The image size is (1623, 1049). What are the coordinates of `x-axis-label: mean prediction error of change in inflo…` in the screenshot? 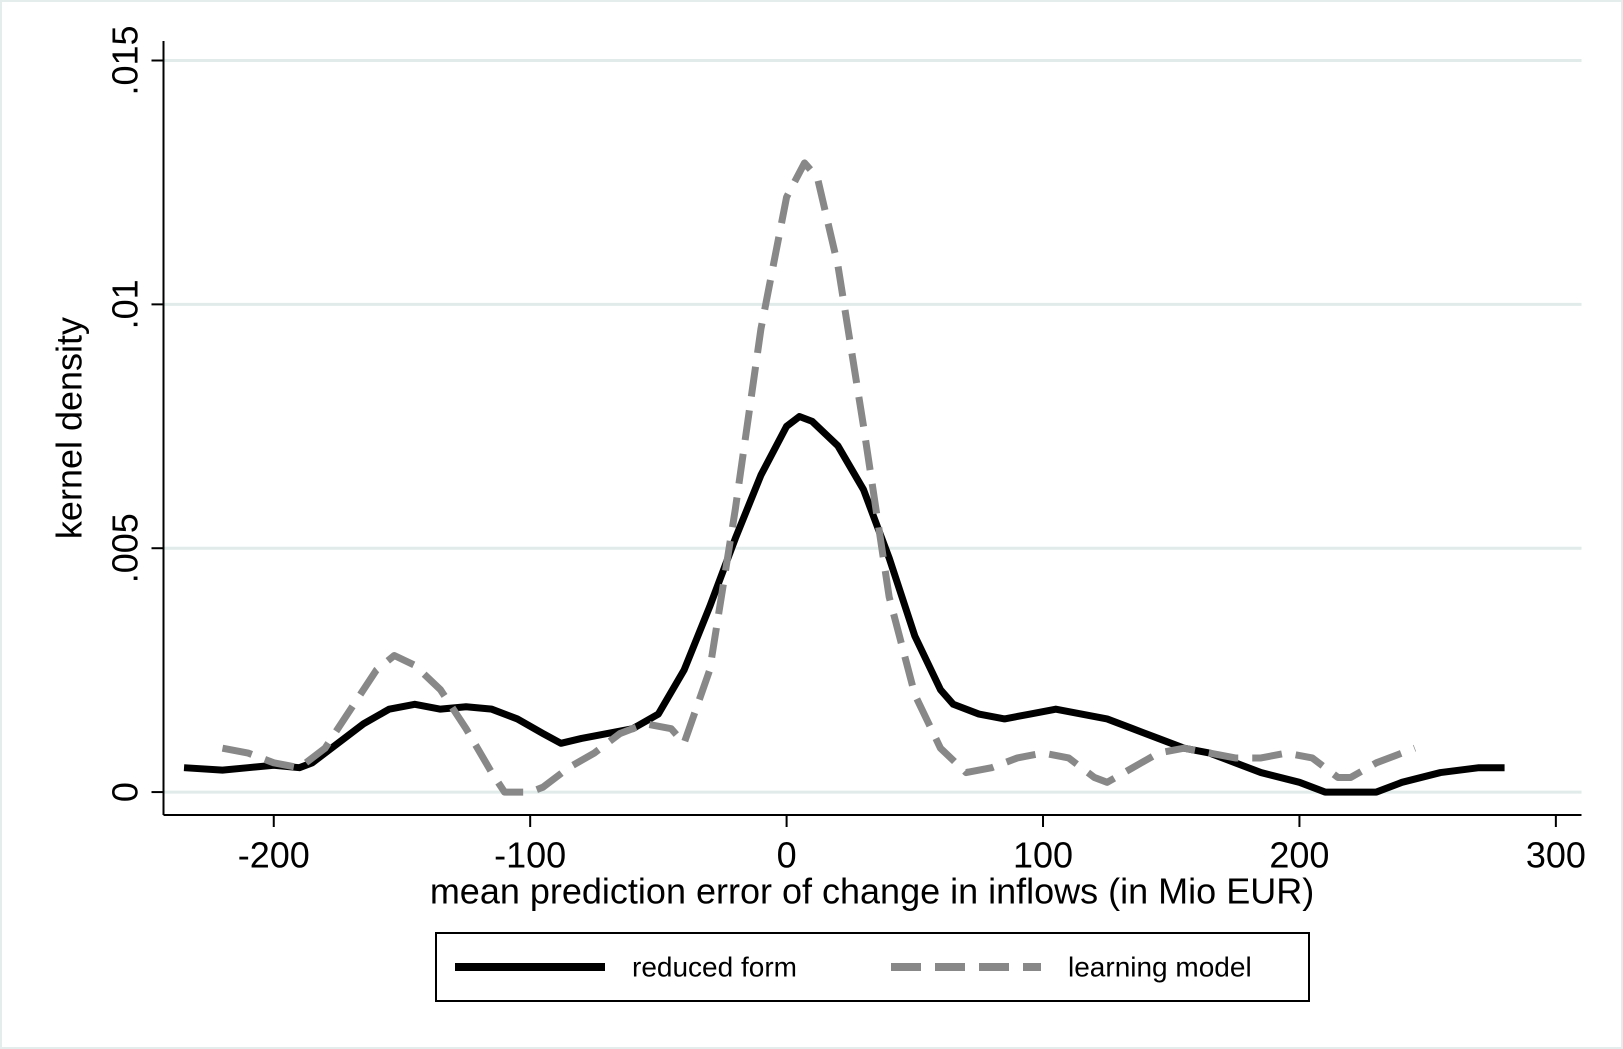 It's located at (872, 891).